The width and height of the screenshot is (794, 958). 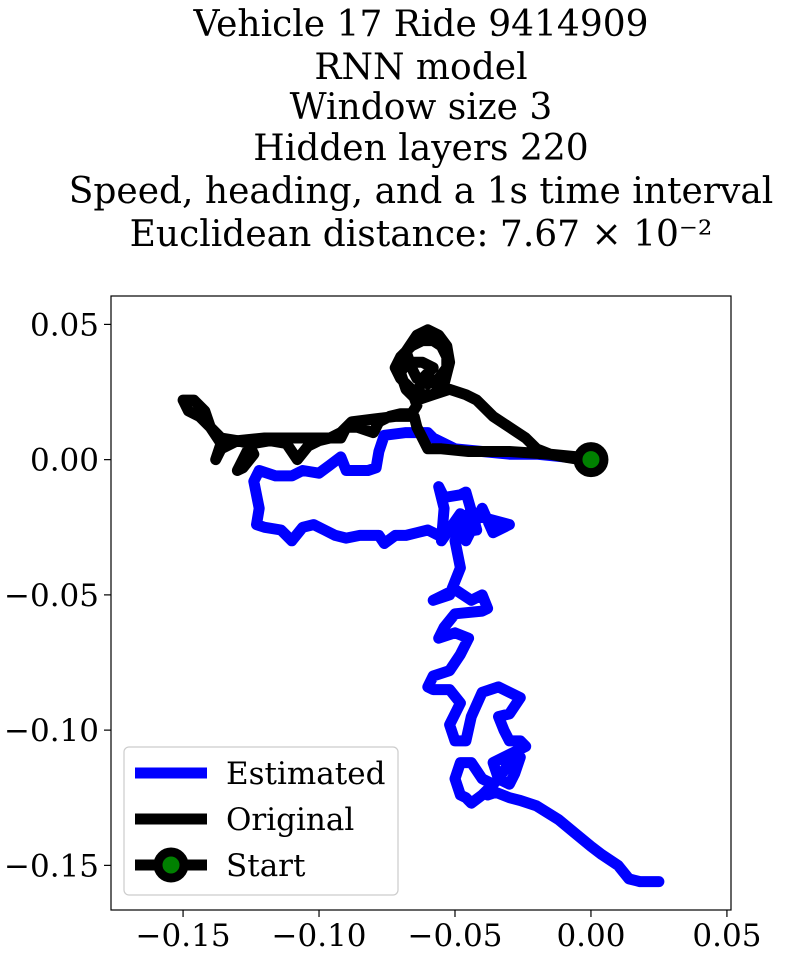 I want to click on title-line: Euclidean distance: 7.67 × 10⁻², so click(x=421, y=234).